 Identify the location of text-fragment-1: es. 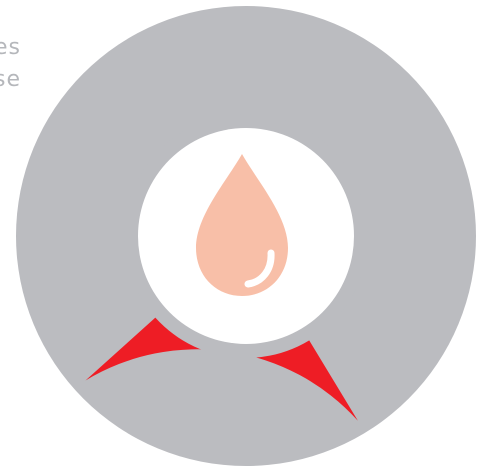
(10, 47).